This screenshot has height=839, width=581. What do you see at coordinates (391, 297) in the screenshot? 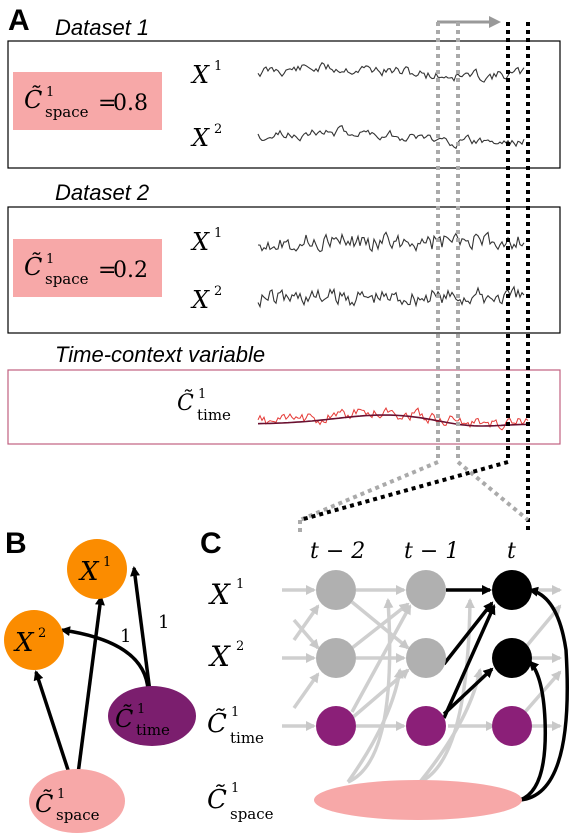
I see `dataset-2-x2-series` at bounding box center [391, 297].